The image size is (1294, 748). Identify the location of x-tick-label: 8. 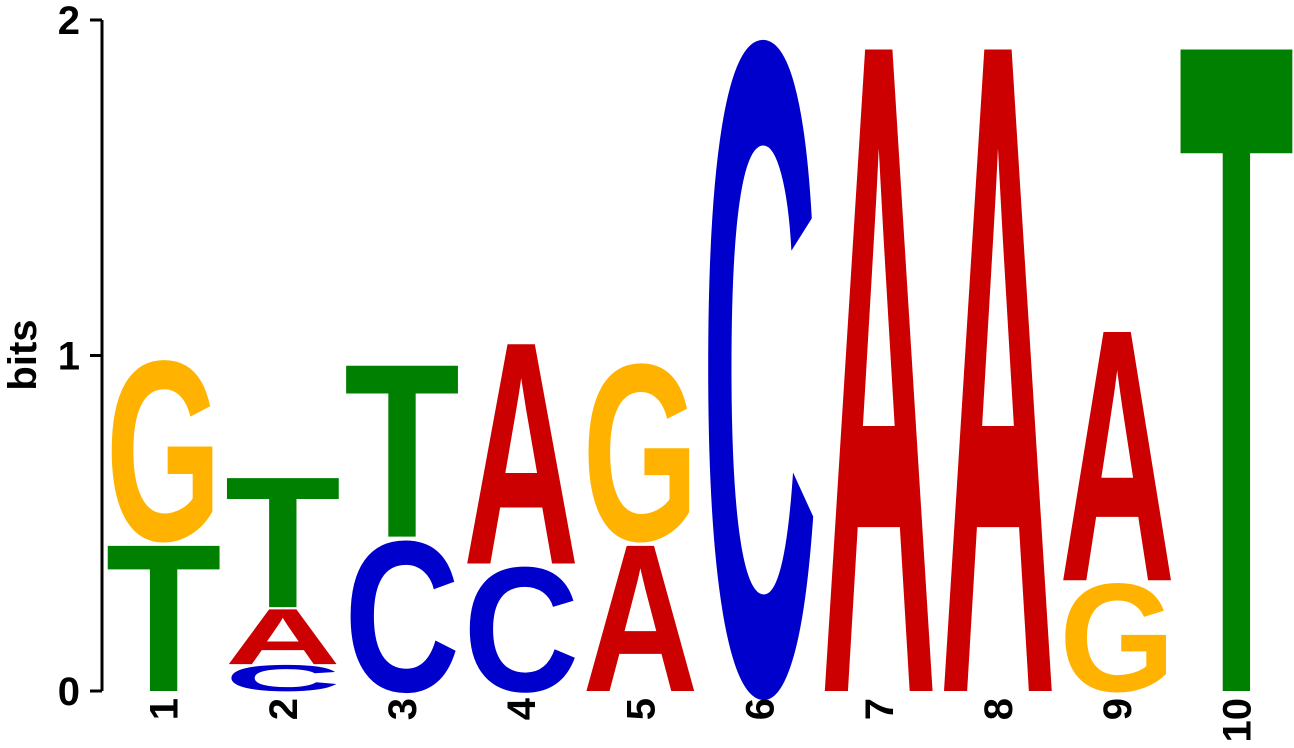
(999, 709).